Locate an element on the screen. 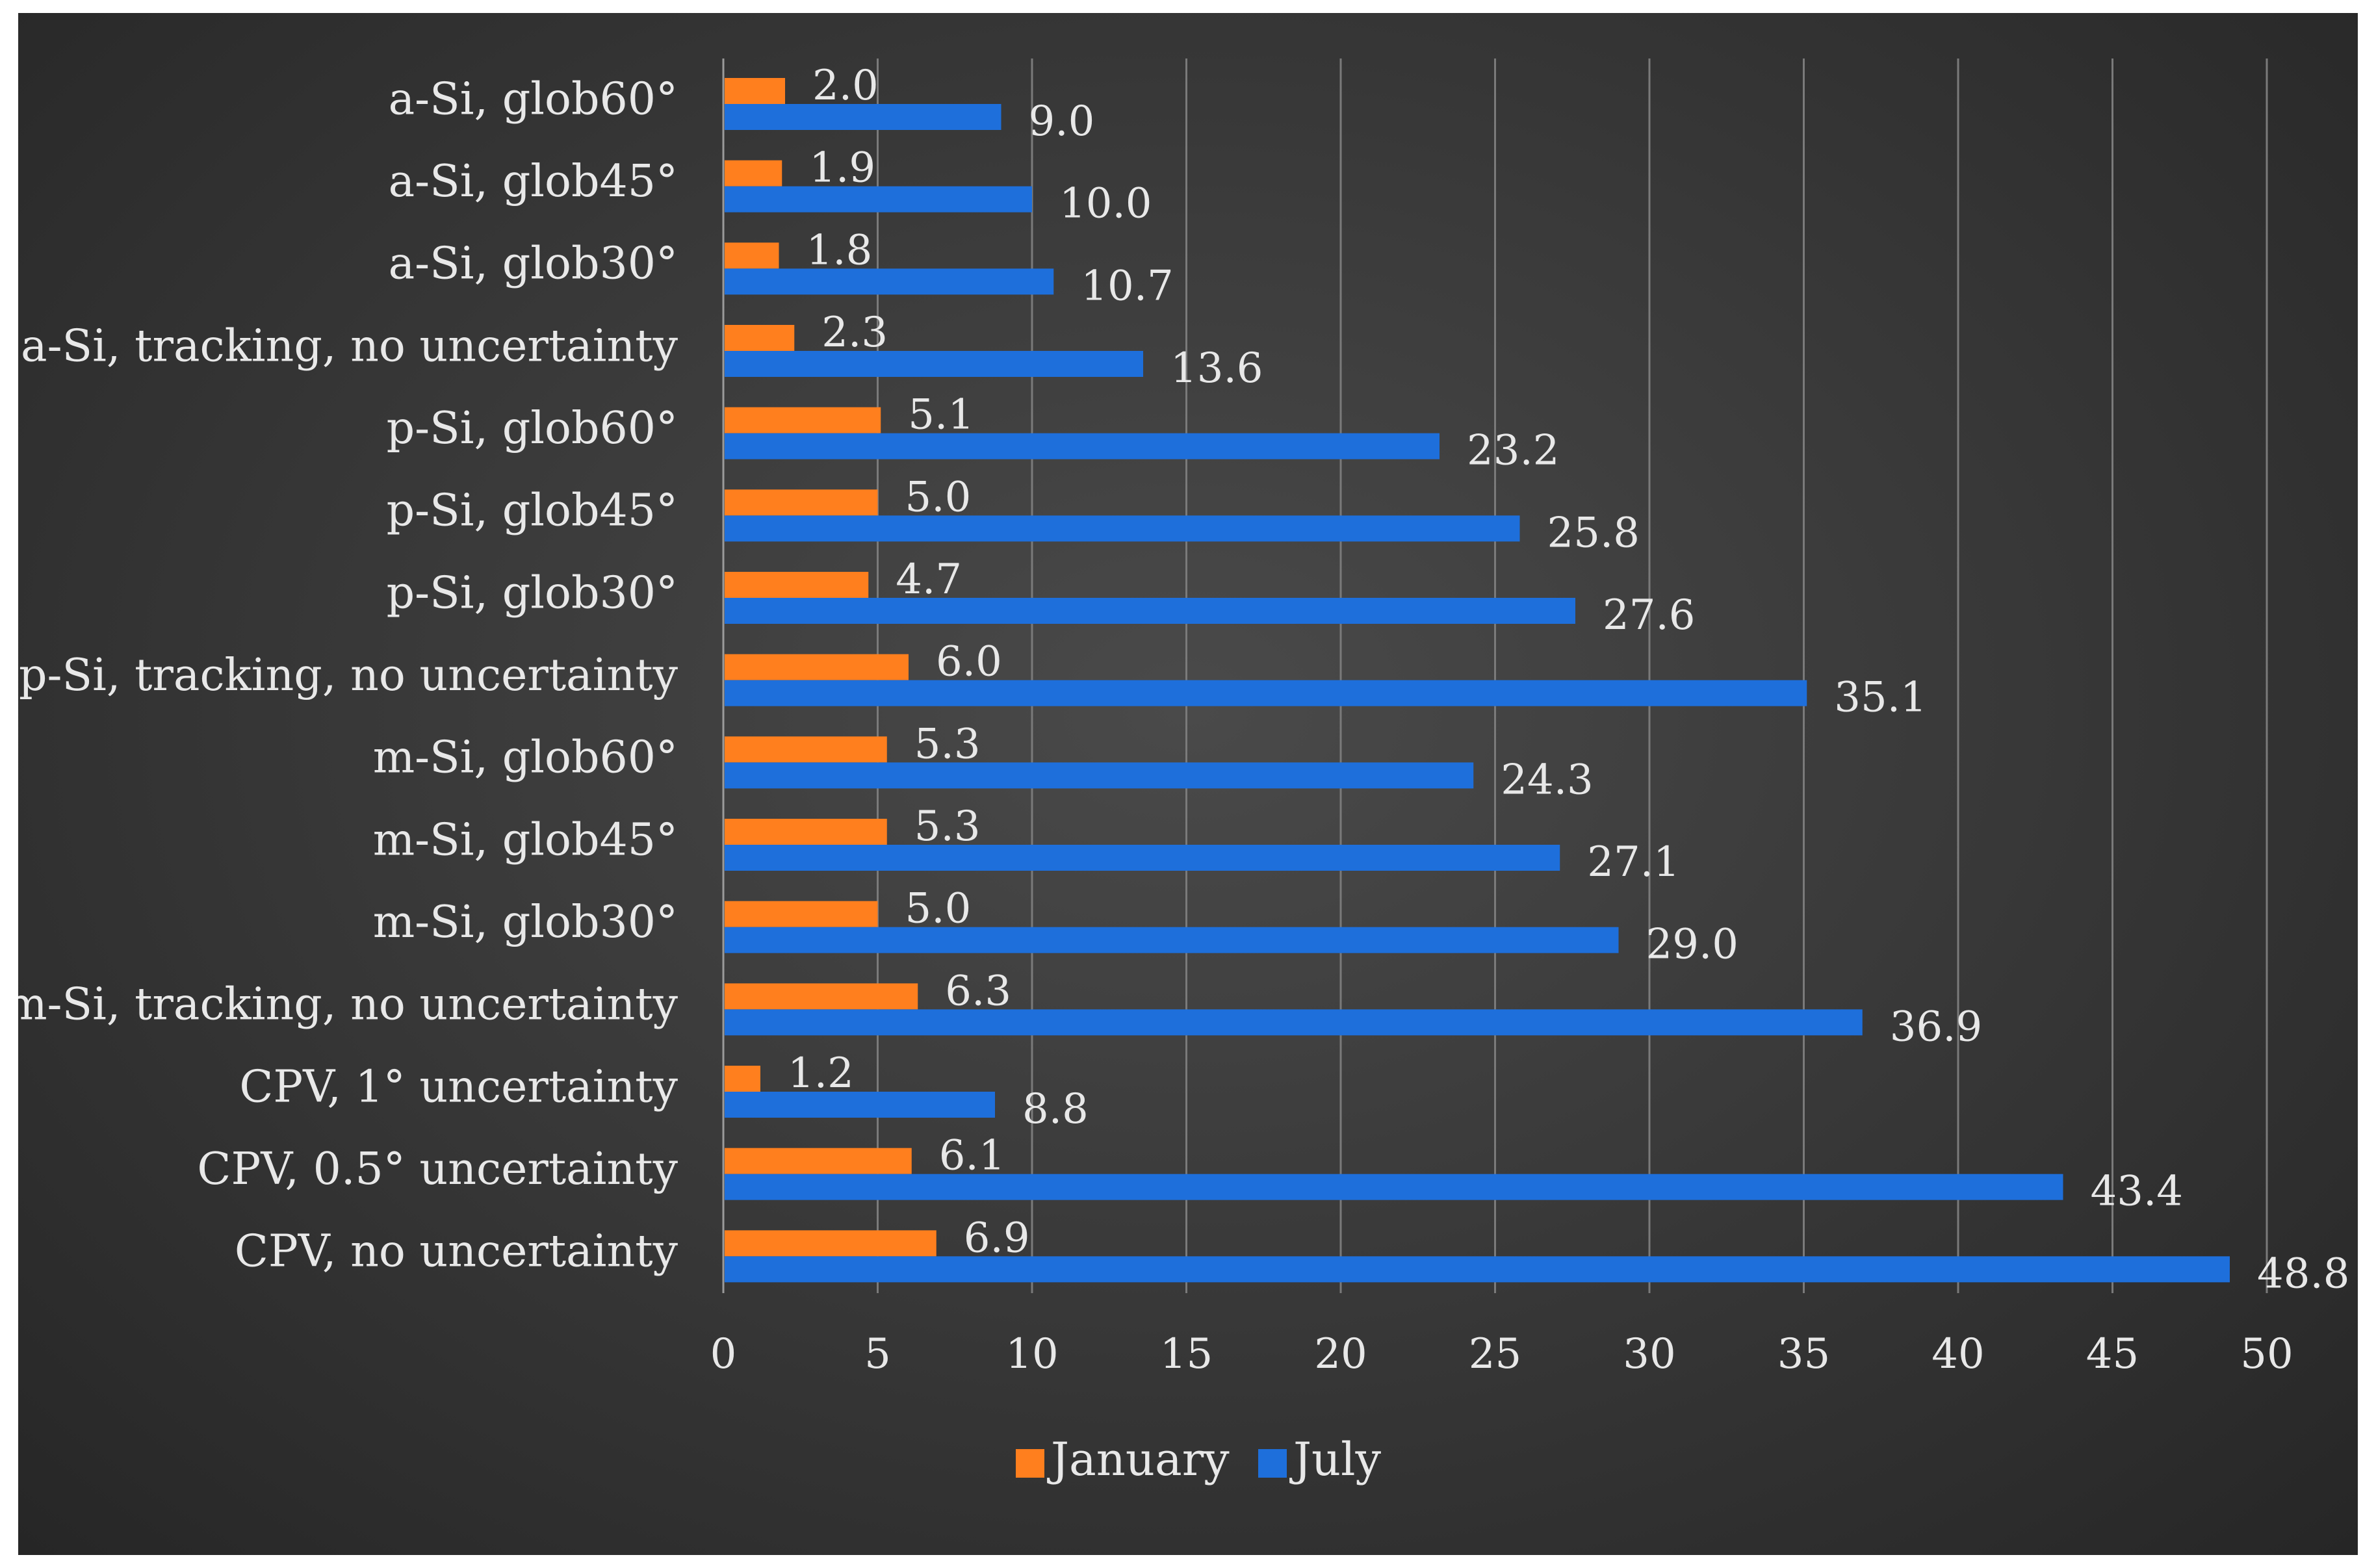  category-label-cpv-1-uncertainty: CPV, 1° uncertainty is located at coordinates (458, 1086).